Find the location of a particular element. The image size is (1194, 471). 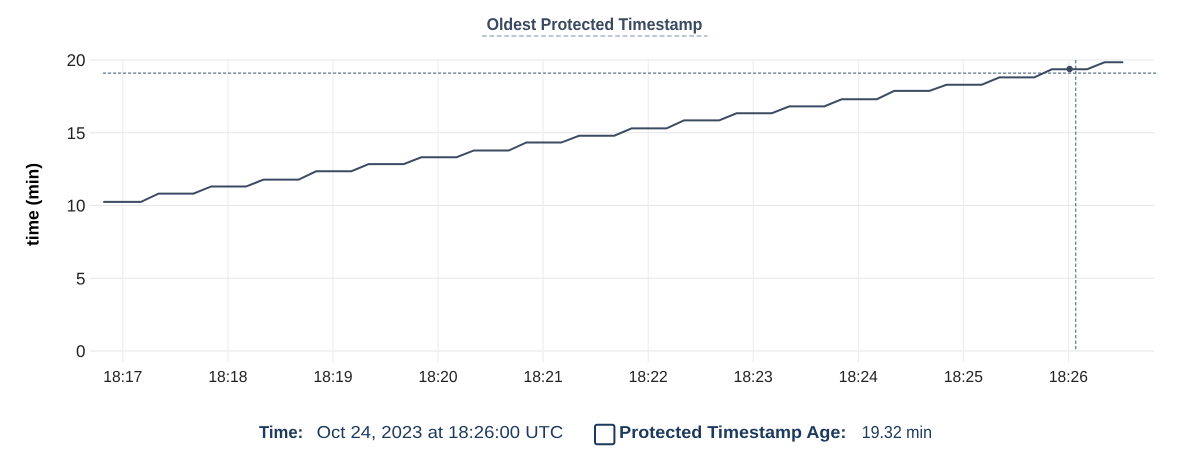

svg-text: 0 is located at coordinates (80, 351).